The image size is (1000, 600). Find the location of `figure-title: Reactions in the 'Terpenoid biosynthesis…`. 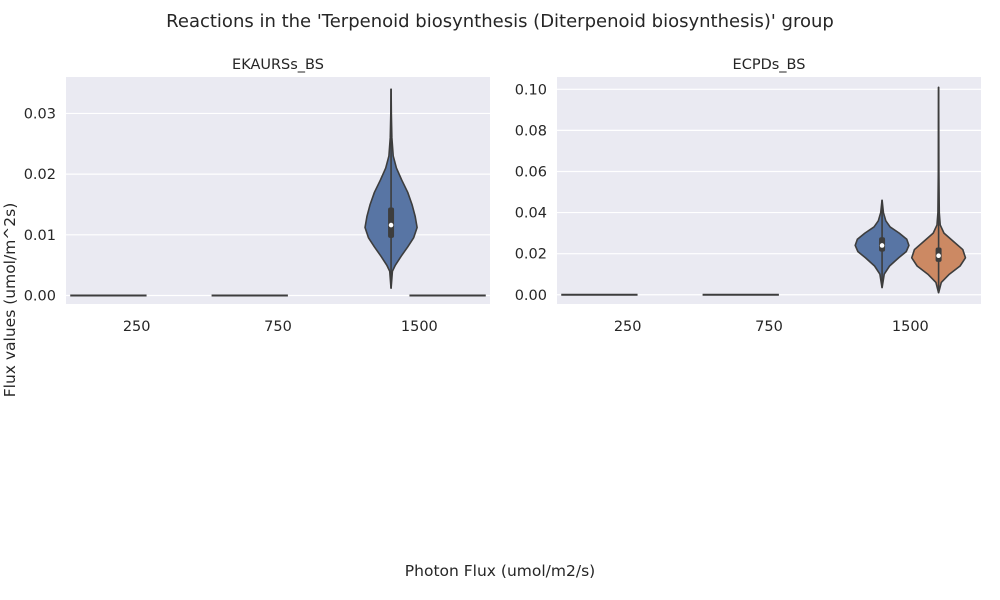

figure-title: Reactions in the 'Terpenoid biosynthesis… is located at coordinates (500, 21).